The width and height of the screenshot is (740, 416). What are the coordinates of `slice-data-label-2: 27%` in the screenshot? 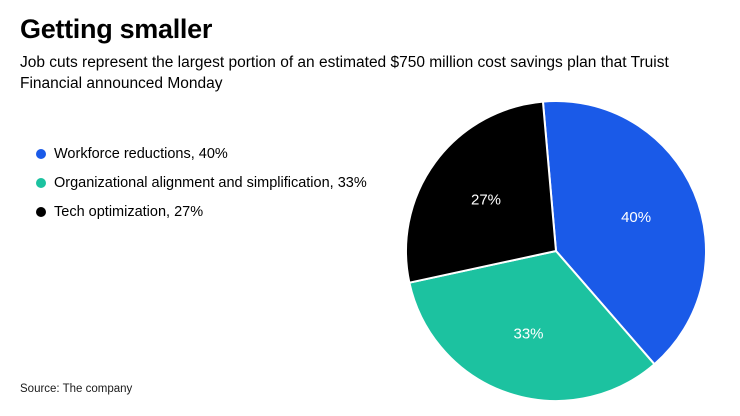 It's located at (486, 199).